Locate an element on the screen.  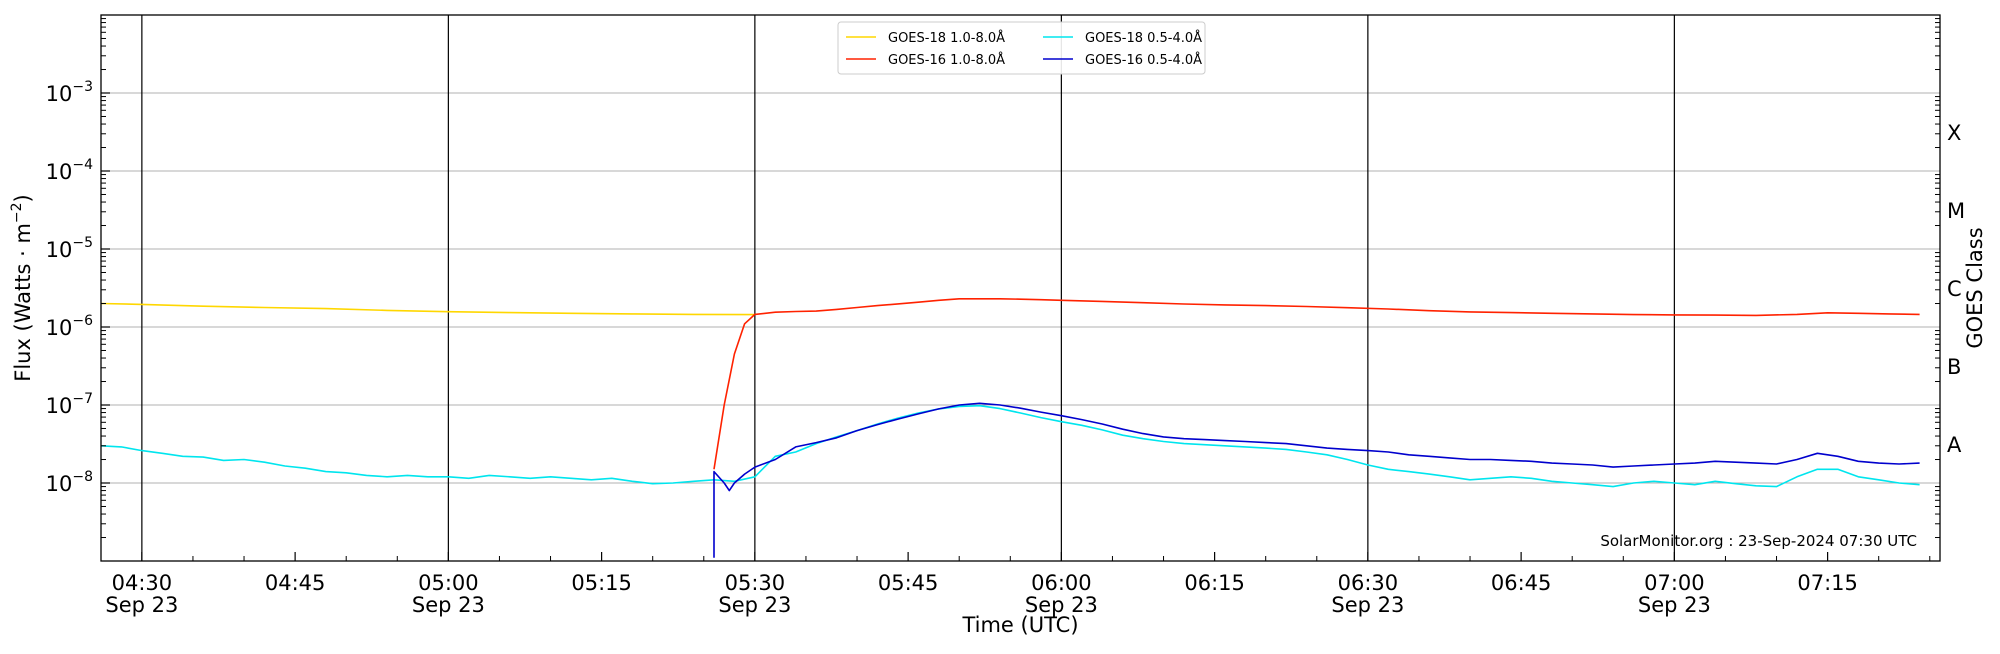
goes-class-label: A is located at coordinates (1954, 445).